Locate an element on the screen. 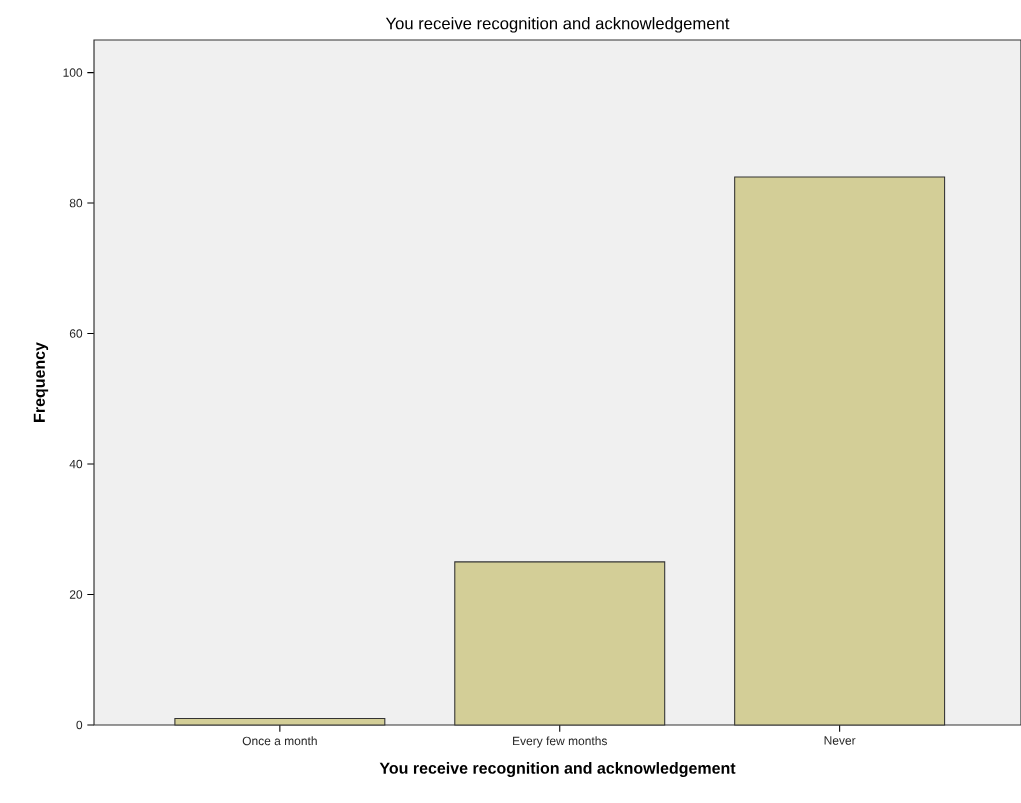 The height and width of the screenshot is (803, 1021). y-axis-title: Frequency is located at coordinates (41, 382).